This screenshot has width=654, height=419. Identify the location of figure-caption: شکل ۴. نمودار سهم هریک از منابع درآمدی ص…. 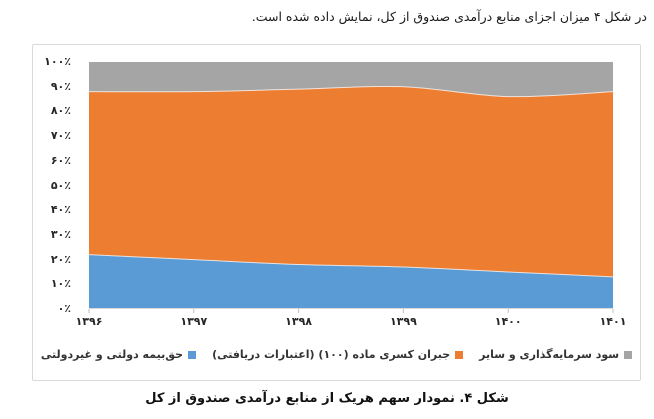
(327, 398).